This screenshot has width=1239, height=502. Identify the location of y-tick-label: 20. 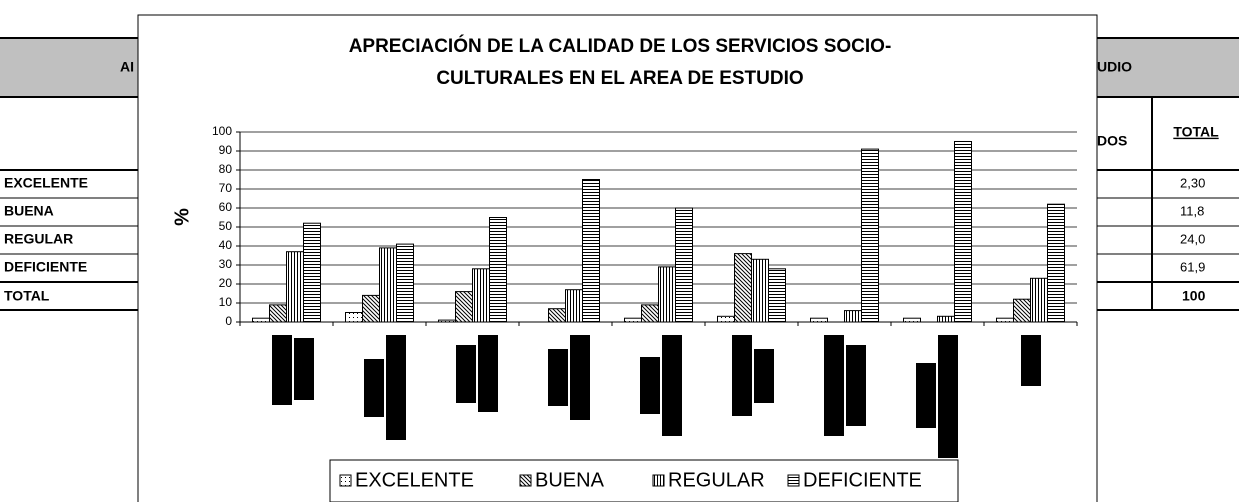
(226, 283).